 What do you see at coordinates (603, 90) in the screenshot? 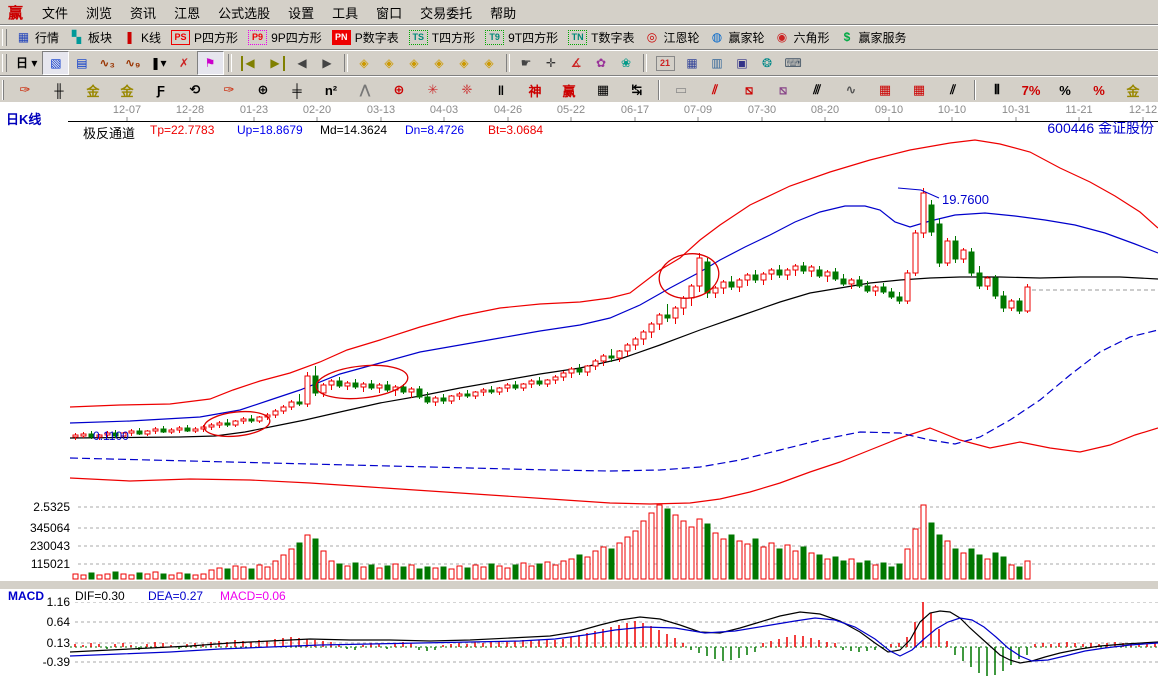
I see `num-grid-button: ▦` at bounding box center [603, 90].